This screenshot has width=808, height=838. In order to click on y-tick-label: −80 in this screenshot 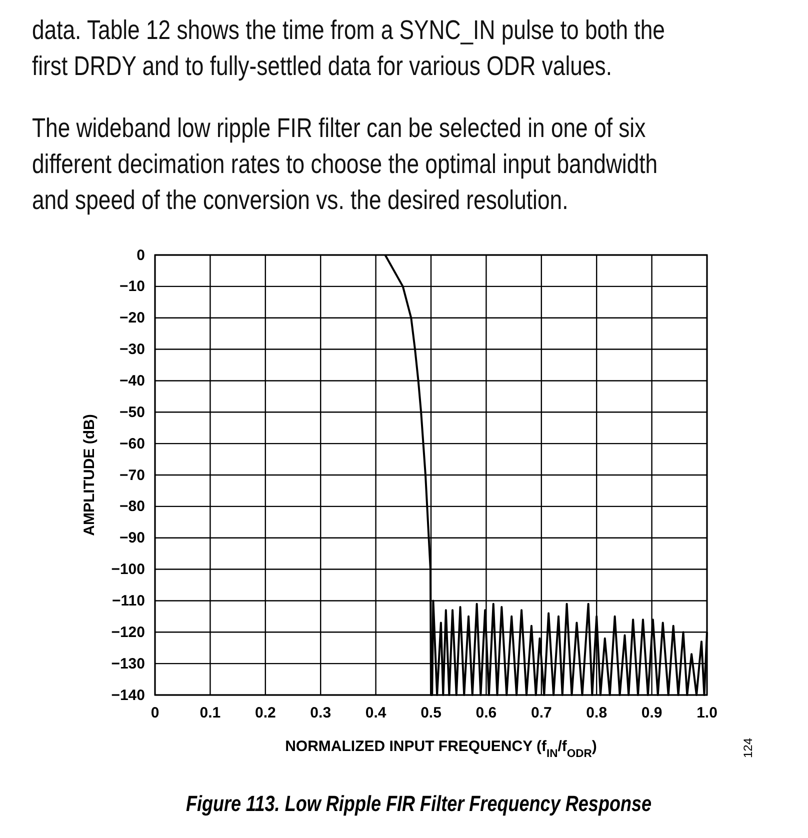, I will do `click(132, 507)`.